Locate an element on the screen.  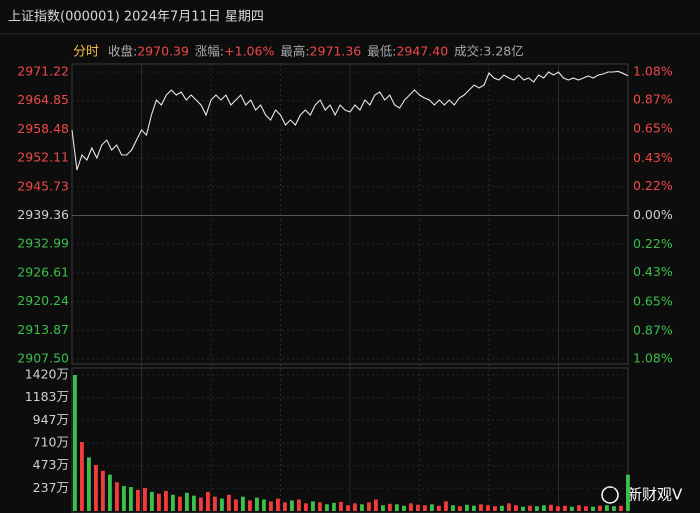
y-tick-label: 237万 is located at coordinates (51, 487).